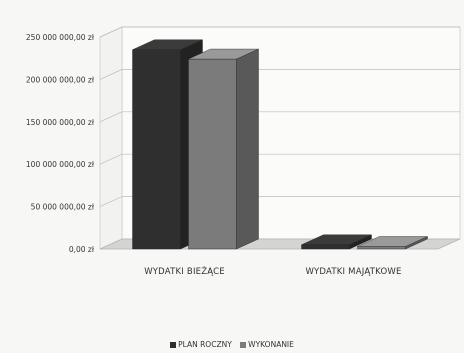 This screenshot has height=353, width=464. I want to click on legend-label-plan: PLAN ROCZNY, so click(205, 344).